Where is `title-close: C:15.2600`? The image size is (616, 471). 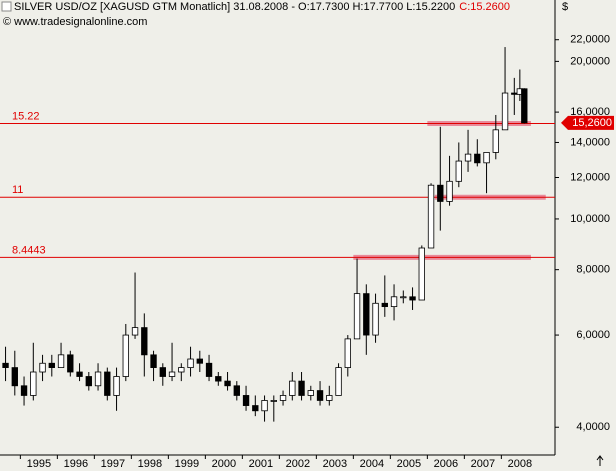
title-close: C:15.2600 is located at coordinates (484, 7).